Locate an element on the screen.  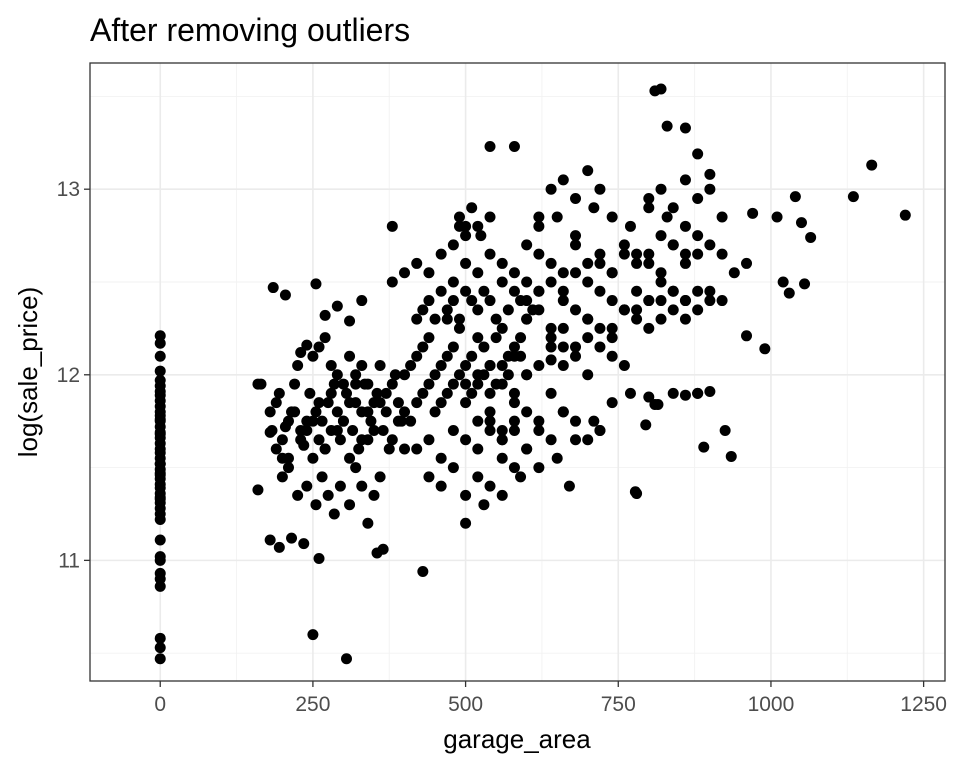
y-axis-title: log(sale_price) is located at coordinates (28, 372).